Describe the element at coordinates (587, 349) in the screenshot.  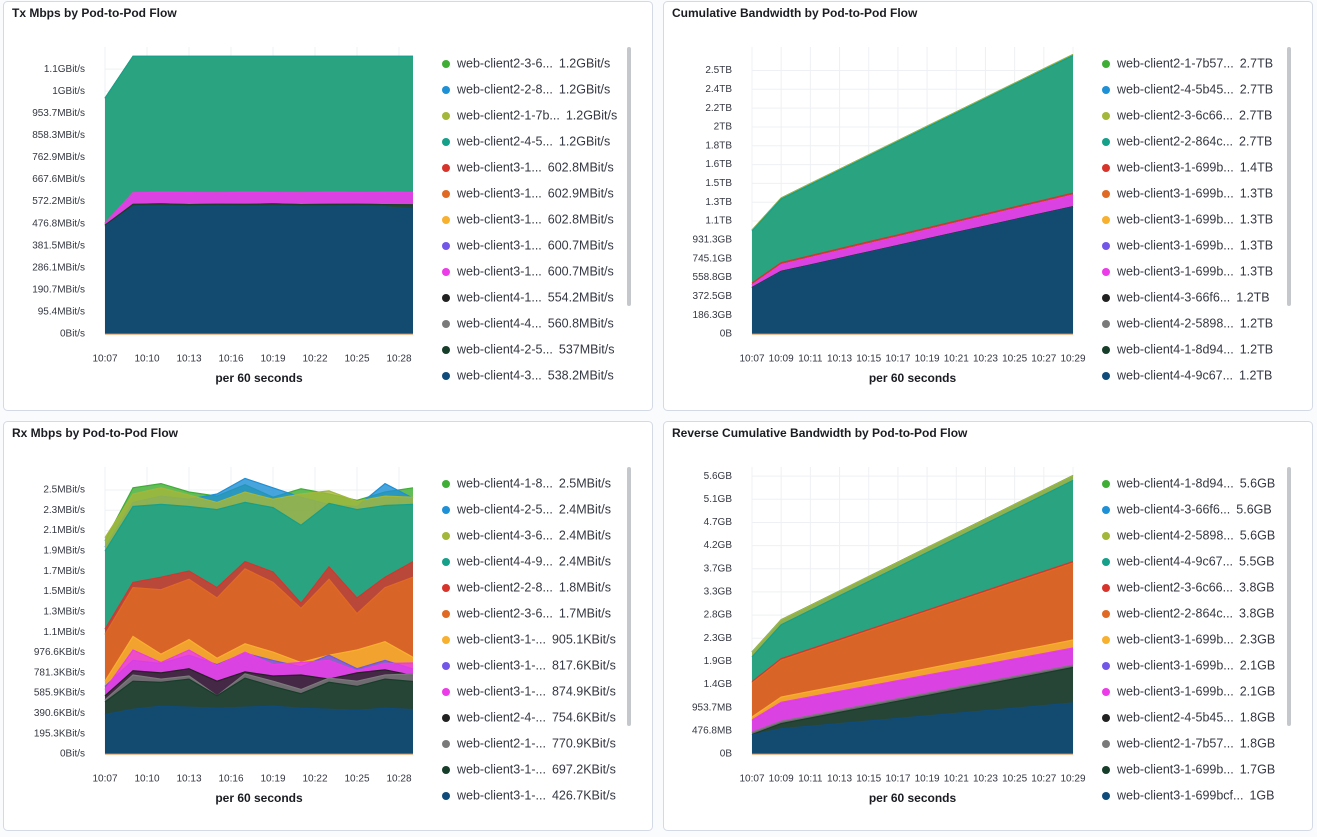
I see `legend-value: 537MBit/s` at that location.